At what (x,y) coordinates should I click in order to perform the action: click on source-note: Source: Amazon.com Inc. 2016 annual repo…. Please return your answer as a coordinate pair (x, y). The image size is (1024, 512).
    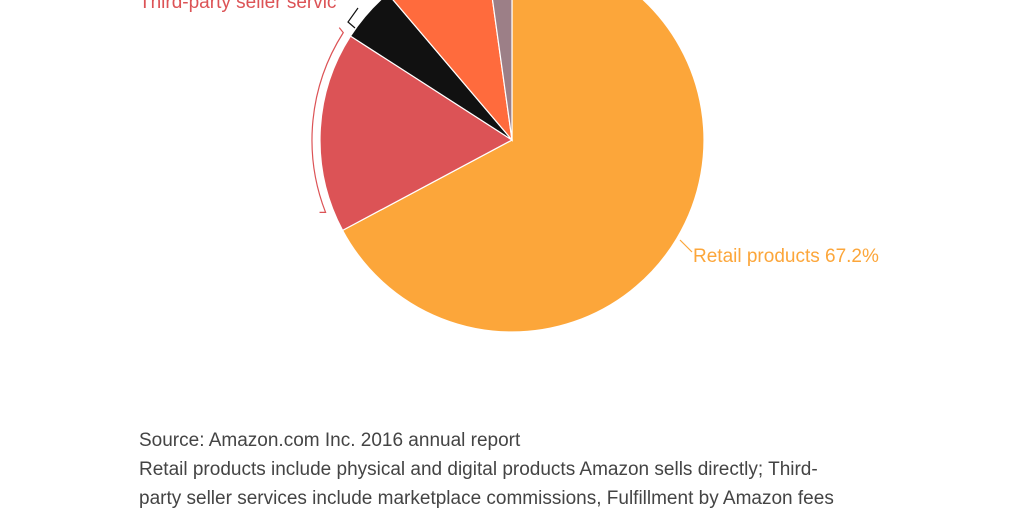
    Looking at the image, I should click on (330, 440).